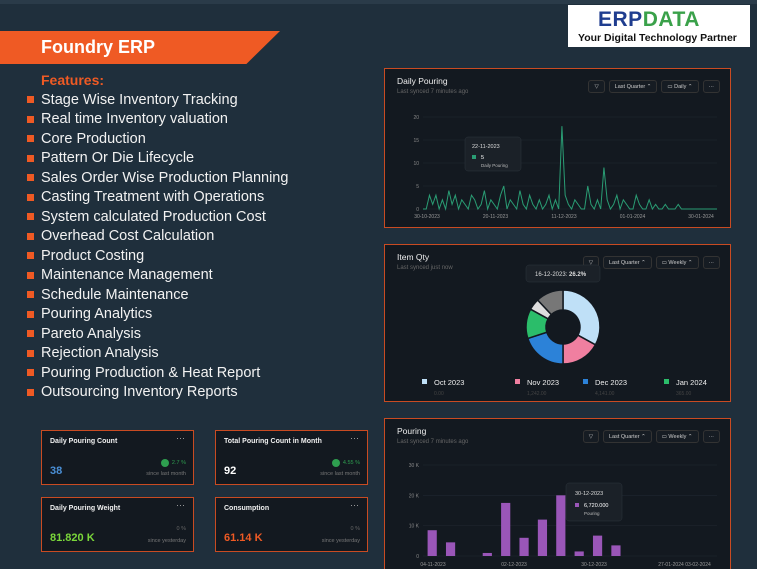 The image size is (757, 569). Describe the element at coordinates (247, 508) in the screenshot. I see `kpi-name: Consumption` at that location.